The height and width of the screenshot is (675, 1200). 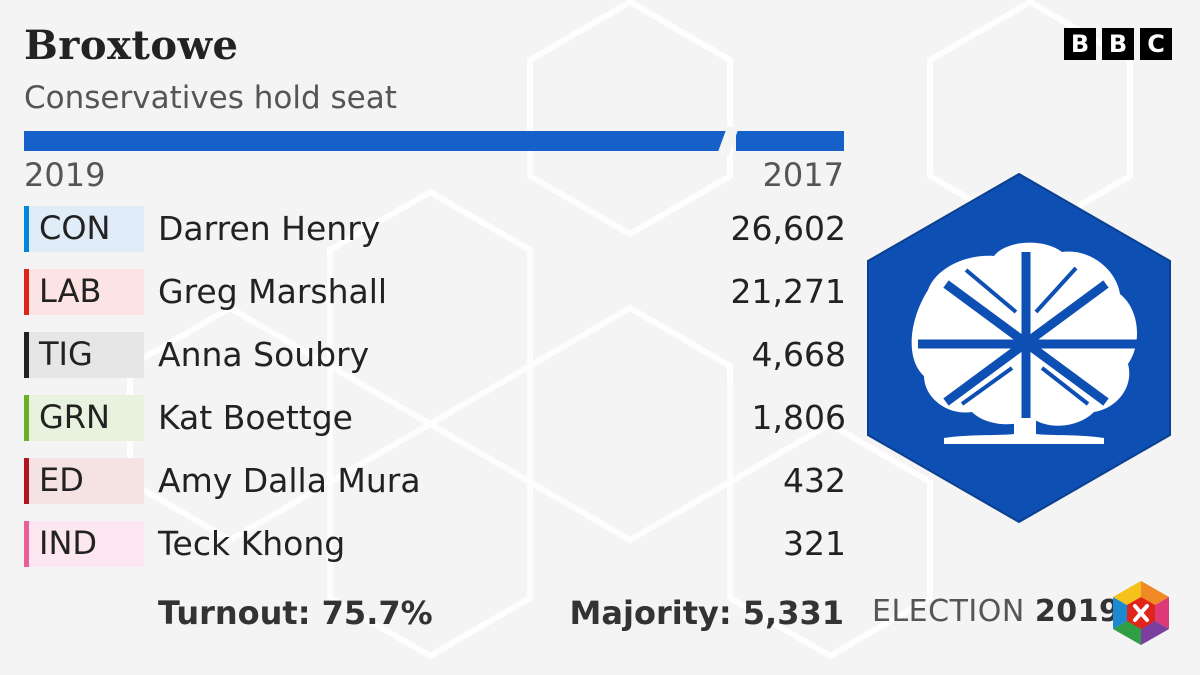 I want to click on candidate-name: Anna Soubry, so click(x=264, y=354).